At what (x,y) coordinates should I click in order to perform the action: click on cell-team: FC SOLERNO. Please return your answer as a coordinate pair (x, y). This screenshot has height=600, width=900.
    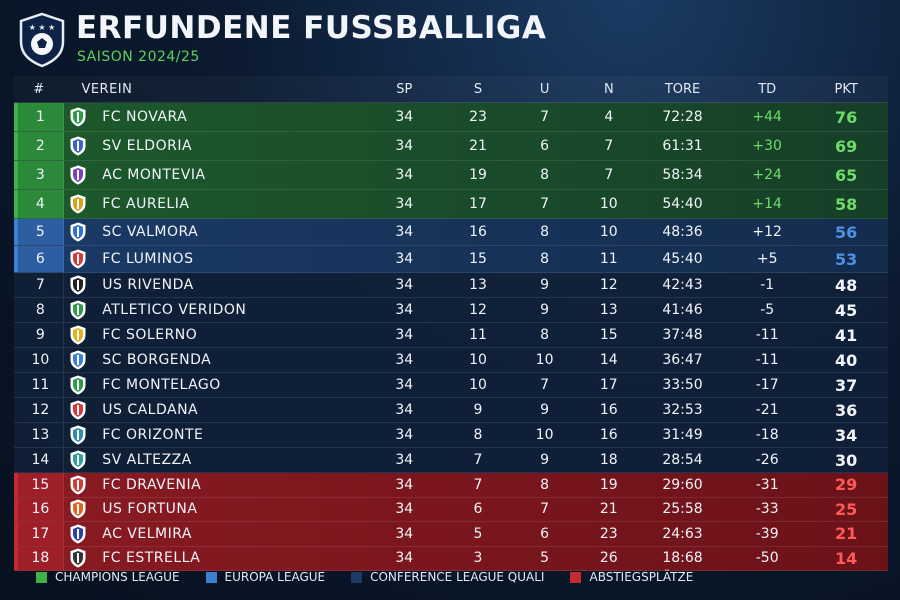
    Looking at the image, I should click on (150, 335).